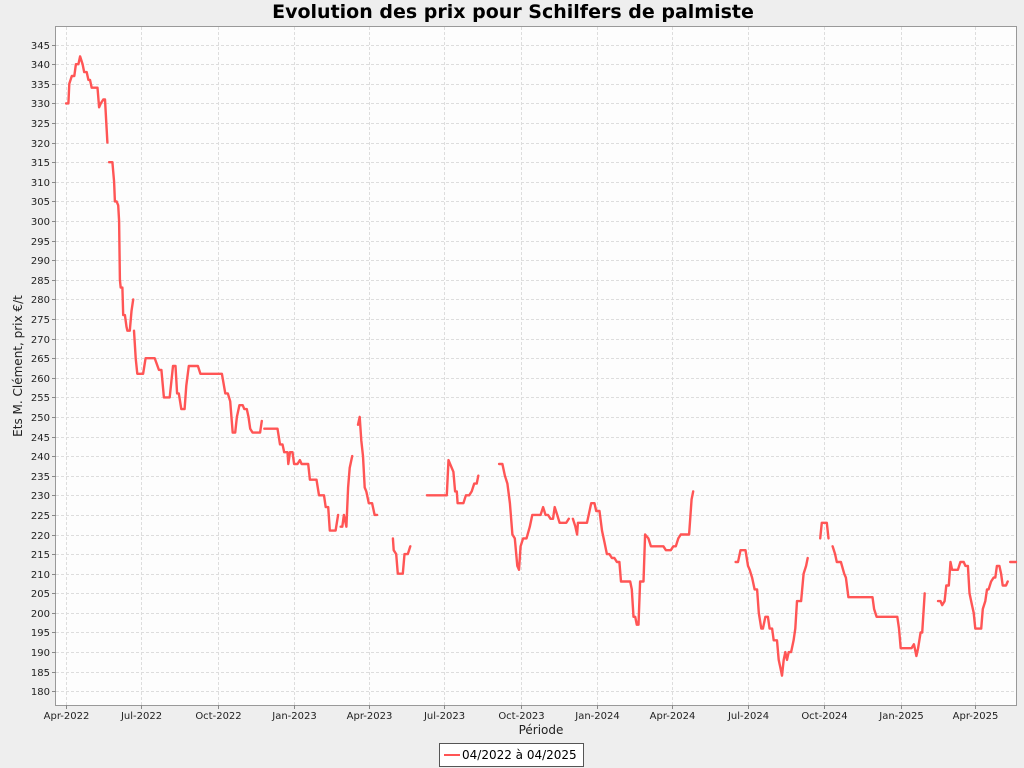  What do you see at coordinates (40, 379) in the screenshot?
I see `y-tick-label: 260` at bounding box center [40, 379].